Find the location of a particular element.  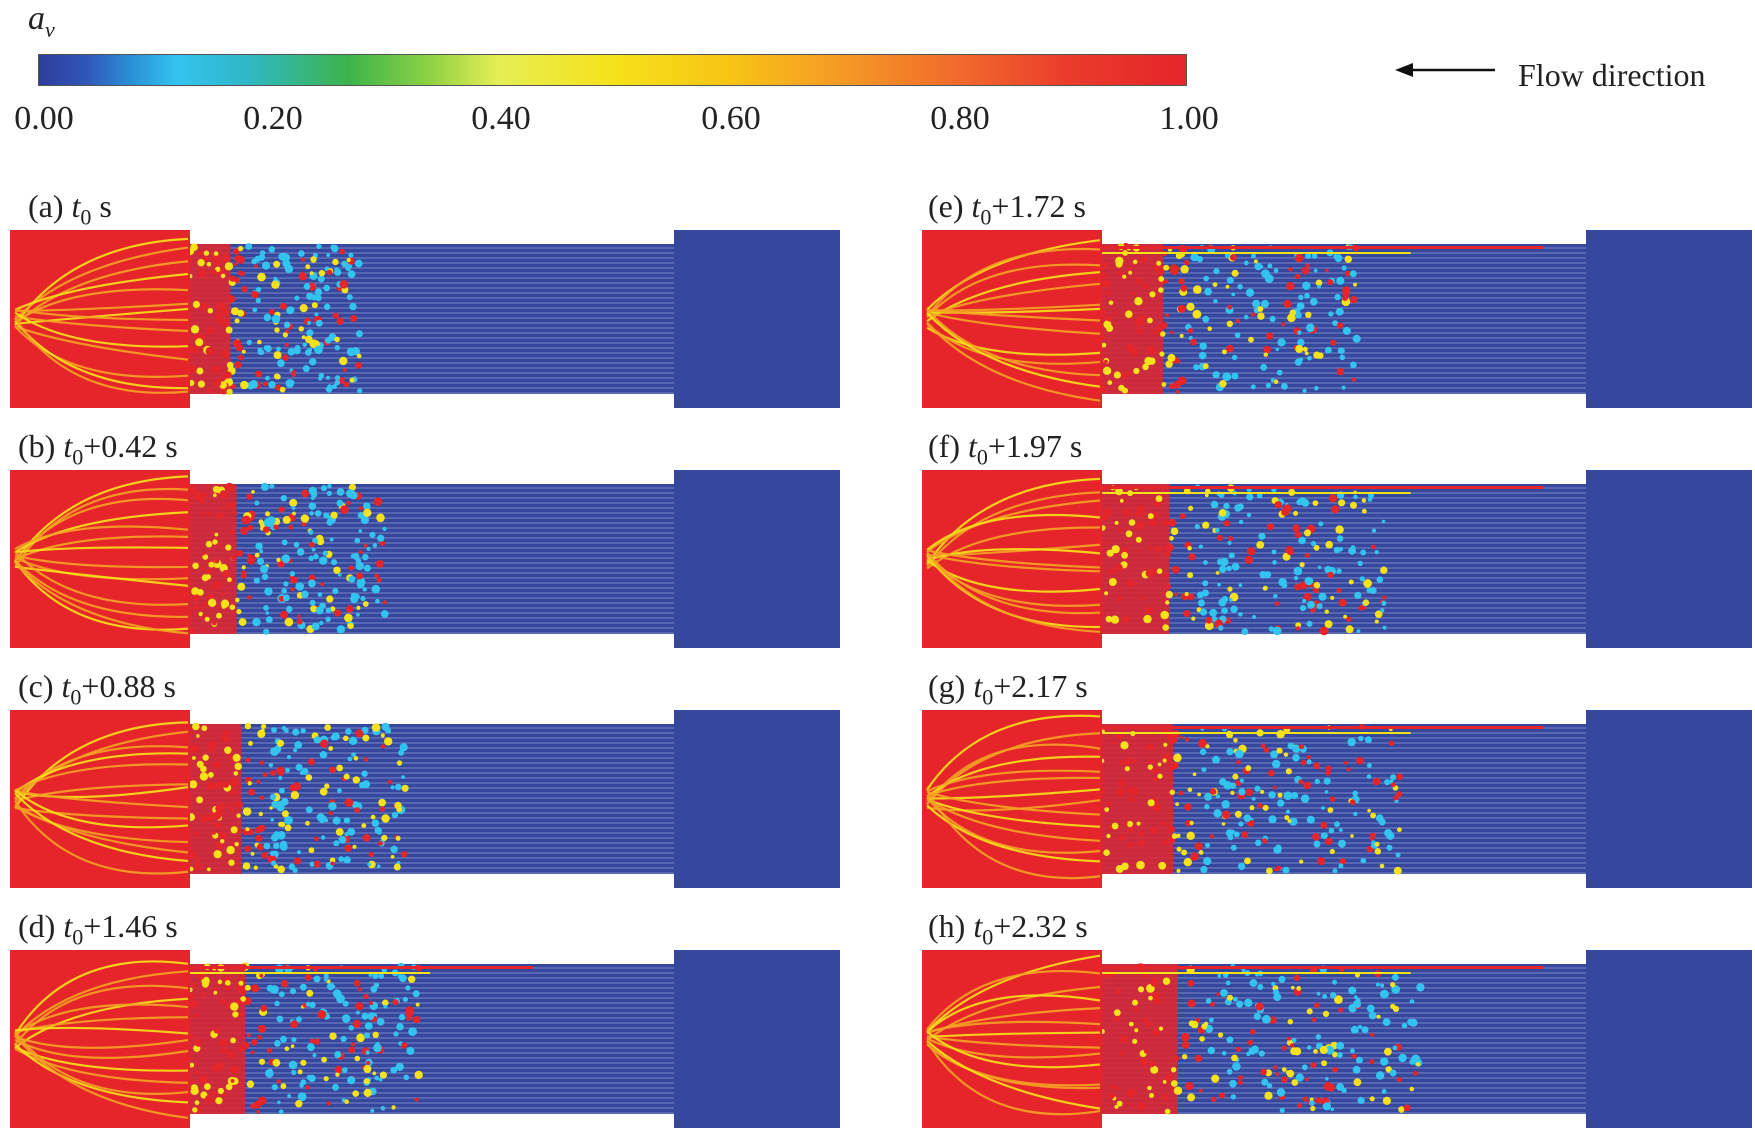

simulation-panel-g is located at coordinates (1337, 799).